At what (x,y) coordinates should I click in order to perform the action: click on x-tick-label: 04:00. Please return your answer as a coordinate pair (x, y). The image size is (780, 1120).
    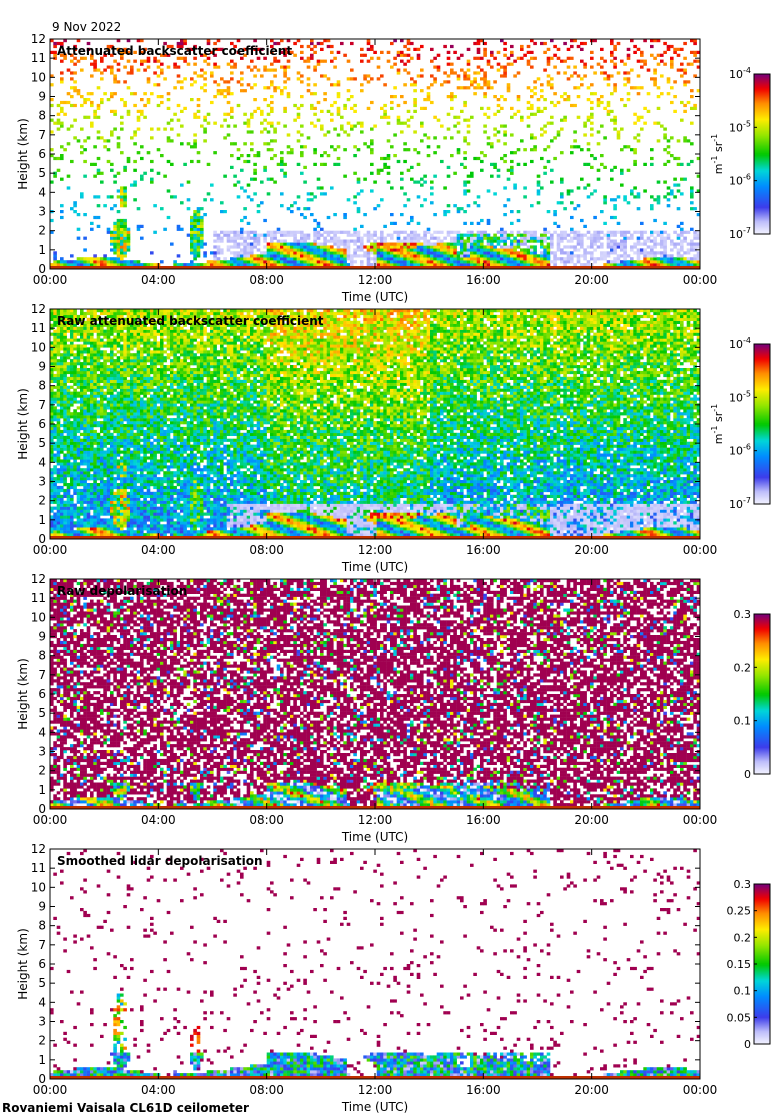
    Looking at the image, I should click on (158, 280).